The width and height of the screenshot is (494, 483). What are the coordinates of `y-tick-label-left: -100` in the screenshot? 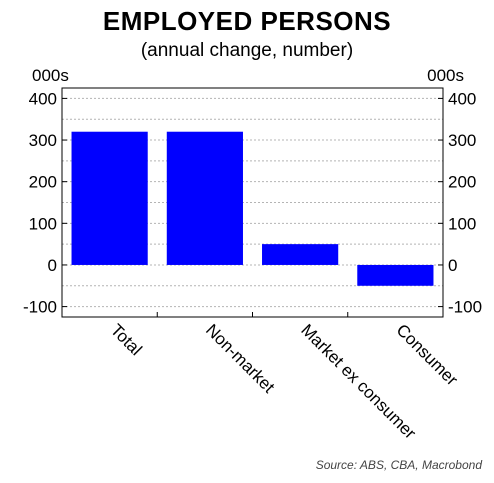 It's located at (40, 307).